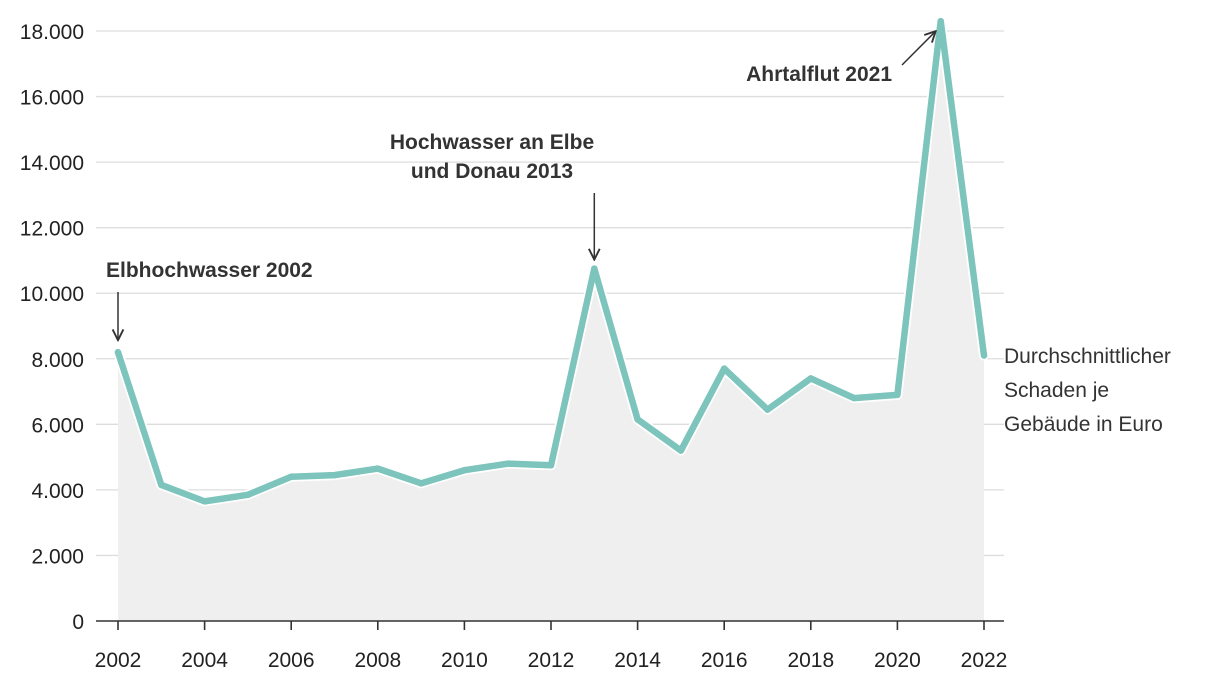 The image size is (1220, 688). Describe the element at coordinates (492, 171) in the screenshot. I see `annotation-label: und Donau 2013` at that location.